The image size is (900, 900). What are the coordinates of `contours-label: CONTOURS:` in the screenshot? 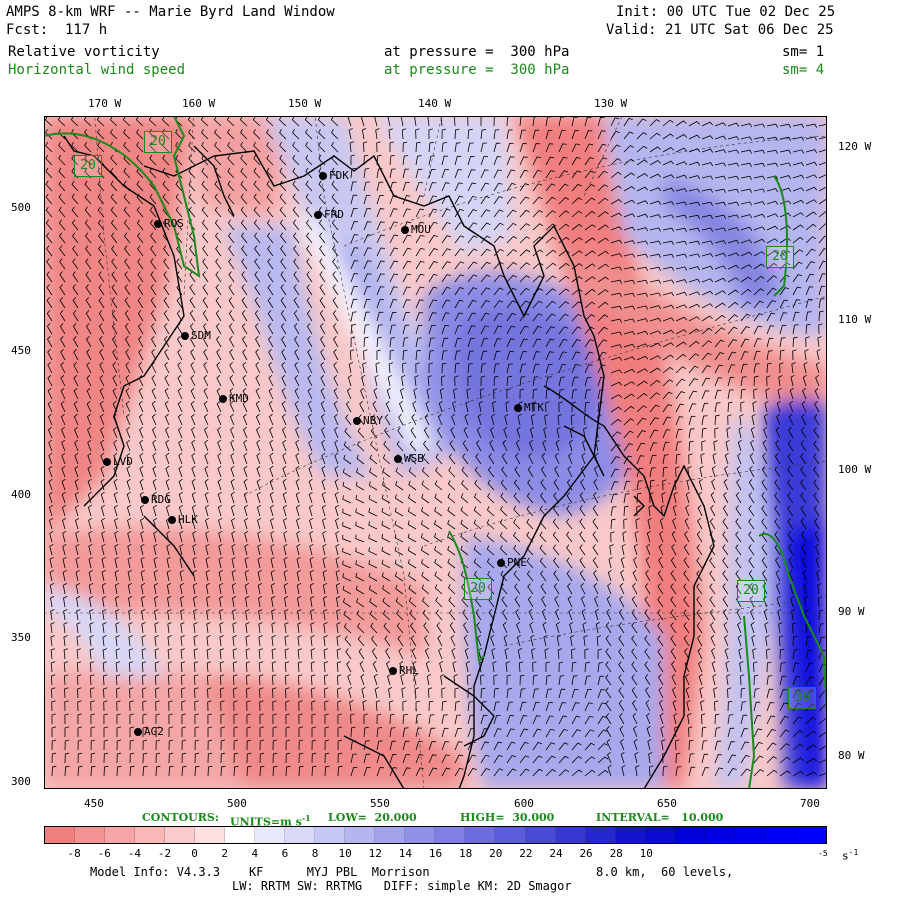 It's located at (180, 817).